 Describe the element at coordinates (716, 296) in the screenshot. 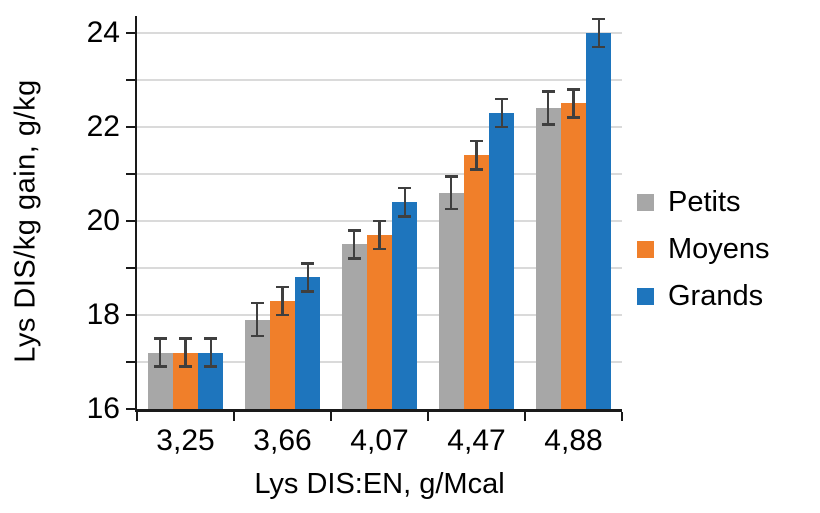

I see `legend-label: Grands` at that location.